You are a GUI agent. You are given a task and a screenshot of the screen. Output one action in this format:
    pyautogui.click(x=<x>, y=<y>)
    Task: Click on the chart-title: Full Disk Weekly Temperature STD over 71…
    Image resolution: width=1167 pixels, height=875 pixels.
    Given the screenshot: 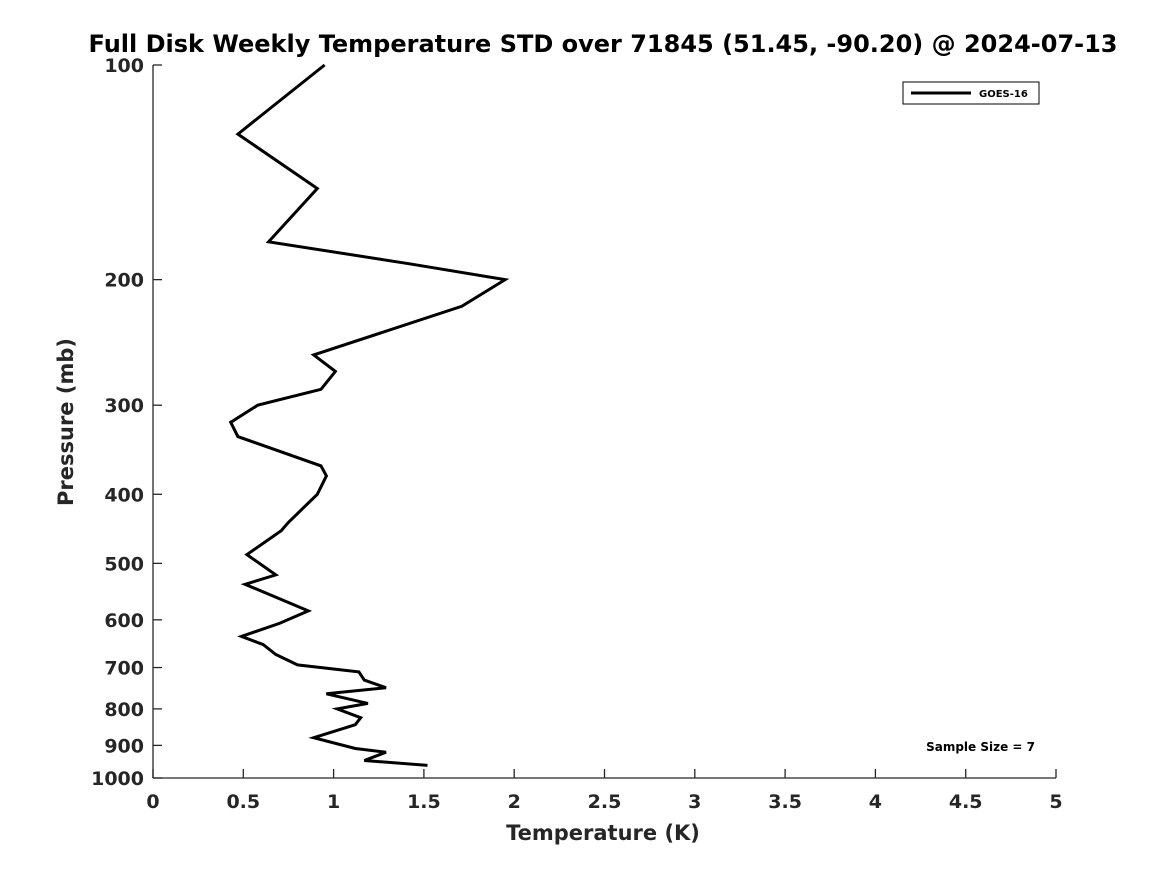 What is the action you would take?
    pyautogui.click(x=603, y=44)
    